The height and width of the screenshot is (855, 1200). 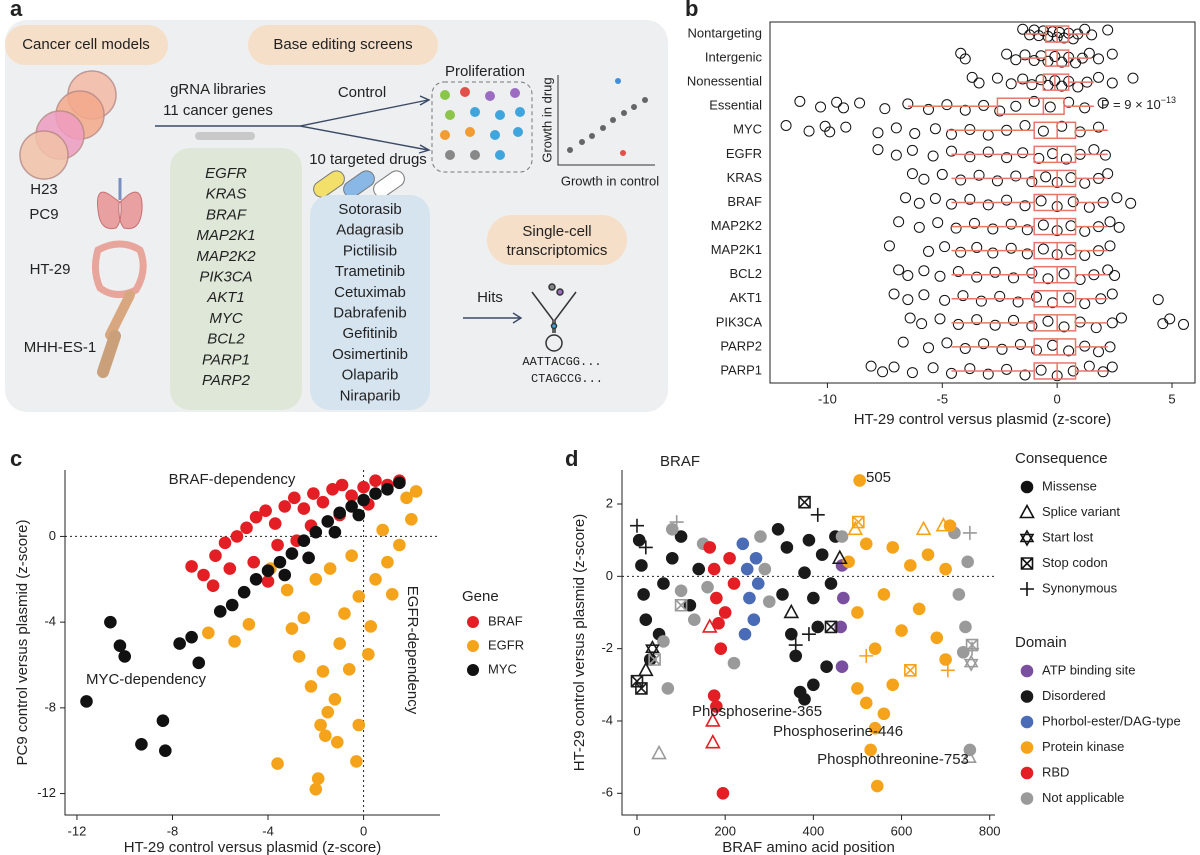 I want to click on capsules, so click(x=359, y=184).